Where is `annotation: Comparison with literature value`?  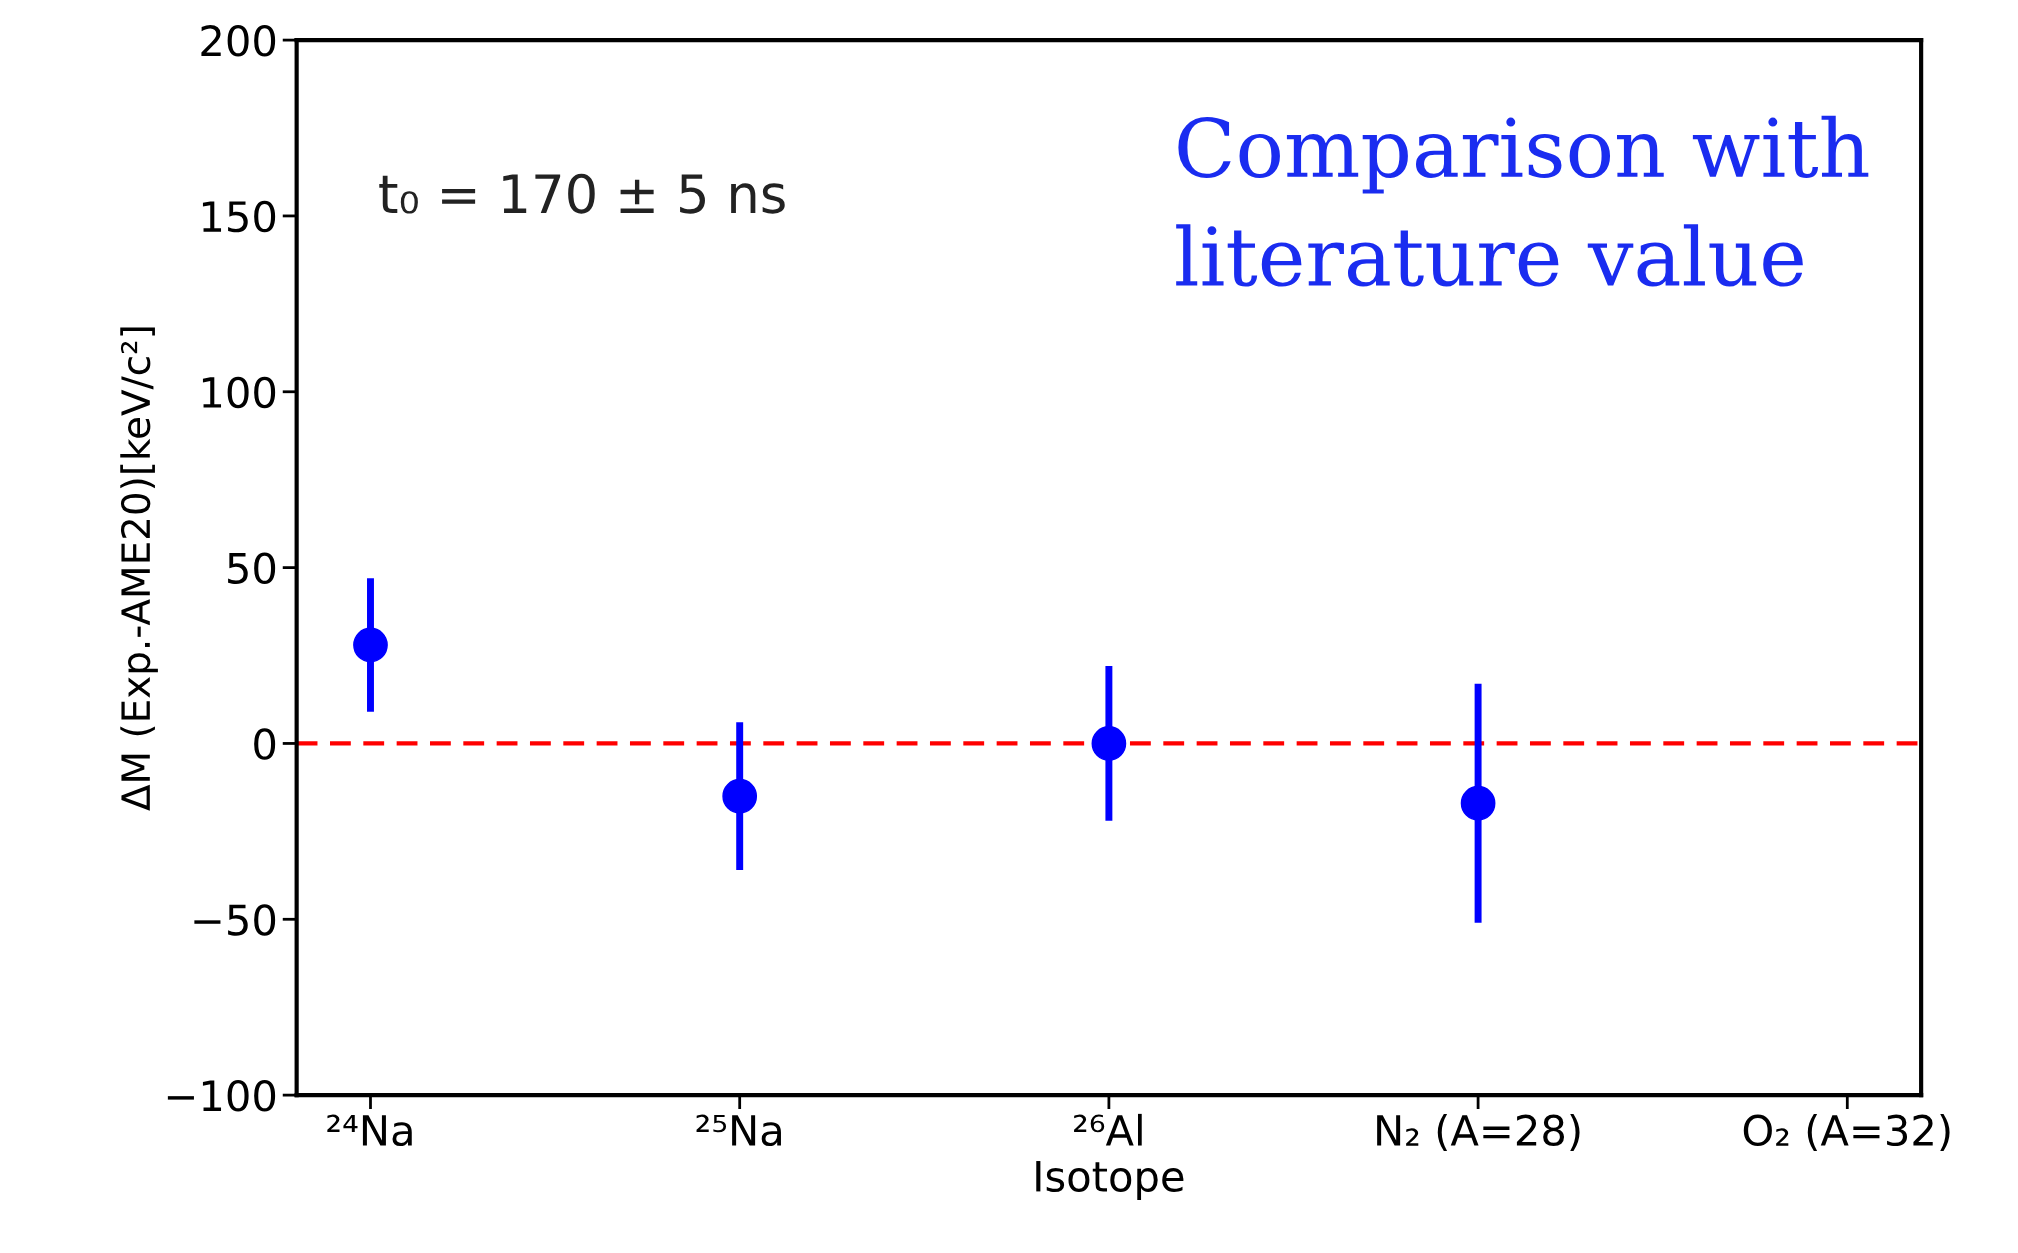 annotation: Comparison with literature value is located at coordinates (1522, 201).